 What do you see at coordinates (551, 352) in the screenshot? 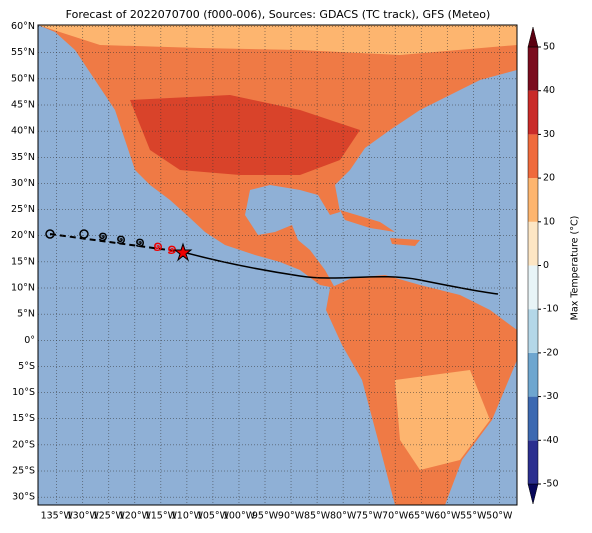
I see `colorbar-tick-label: -20` at bounding box center [551, 352].